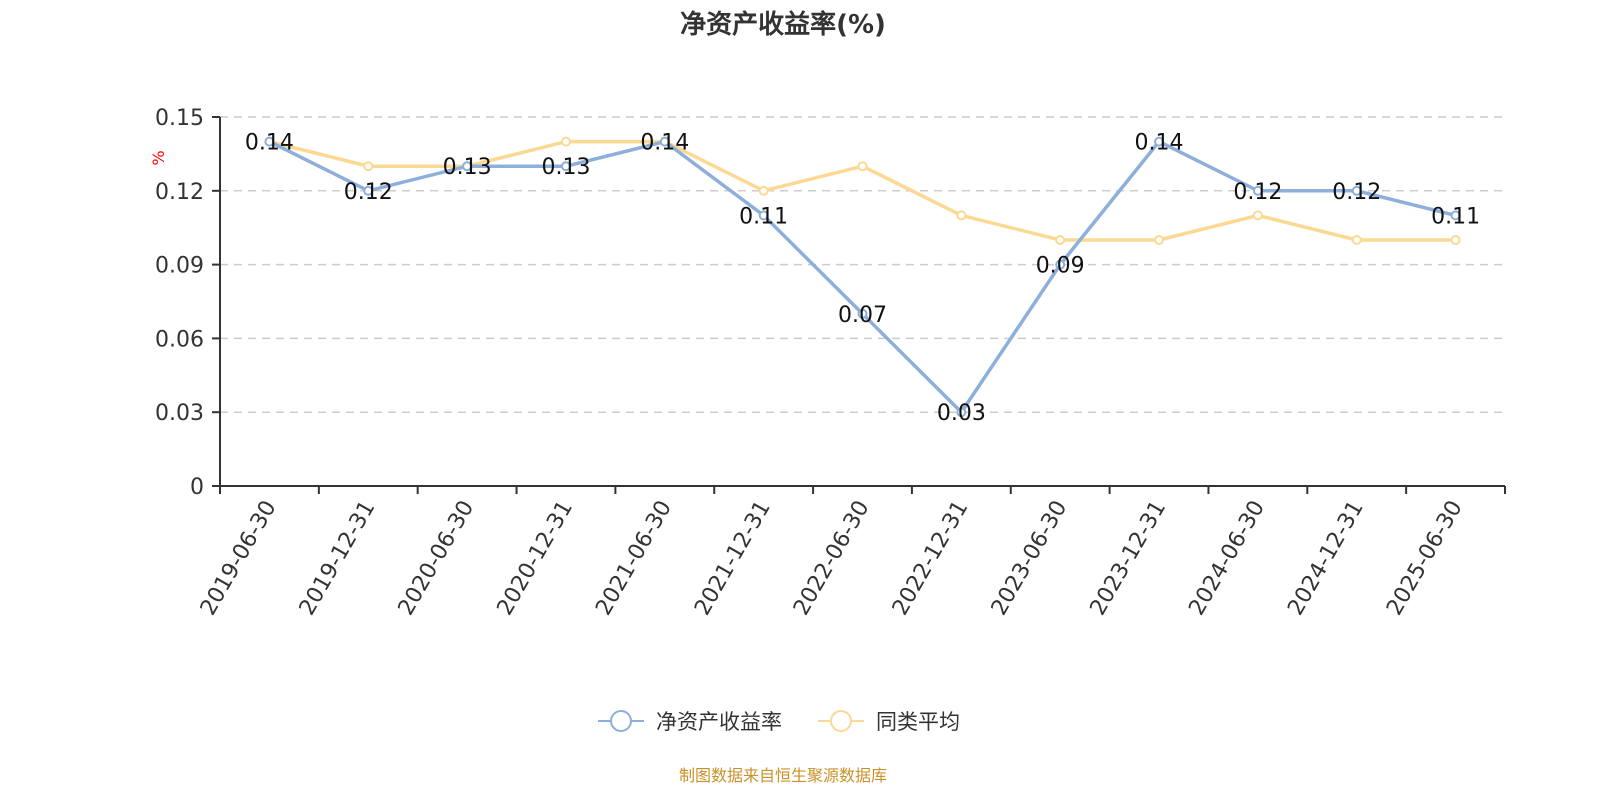 The image size is (1600, 800). I want to click on y-tick-label: 0, so click(197, 487).